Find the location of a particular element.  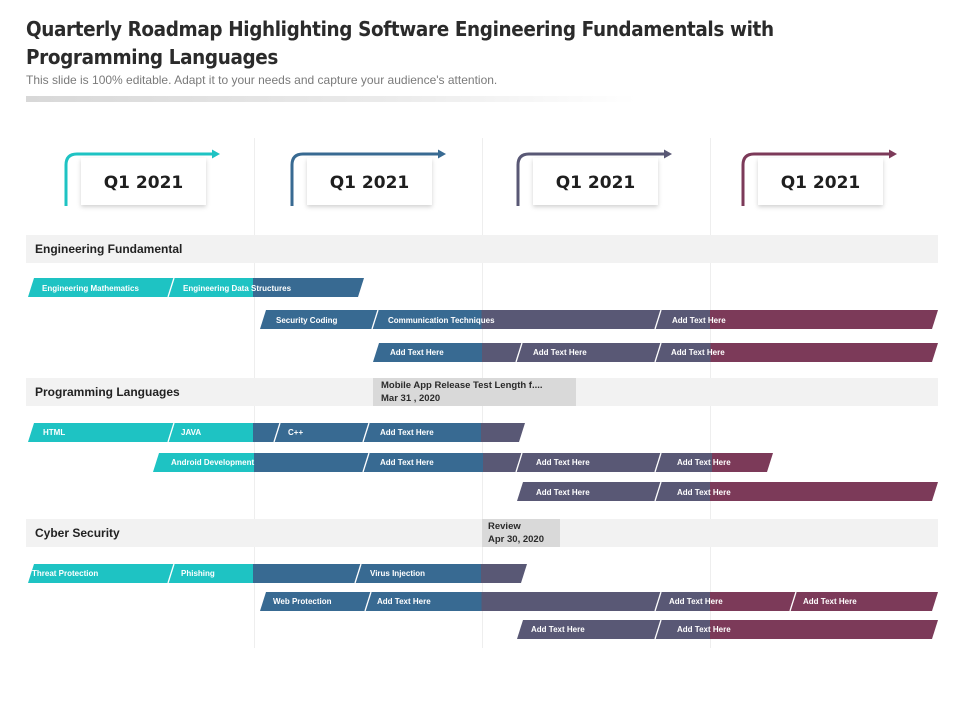

gantt-bar-pl-row2 is located at coordinates (463, 462).